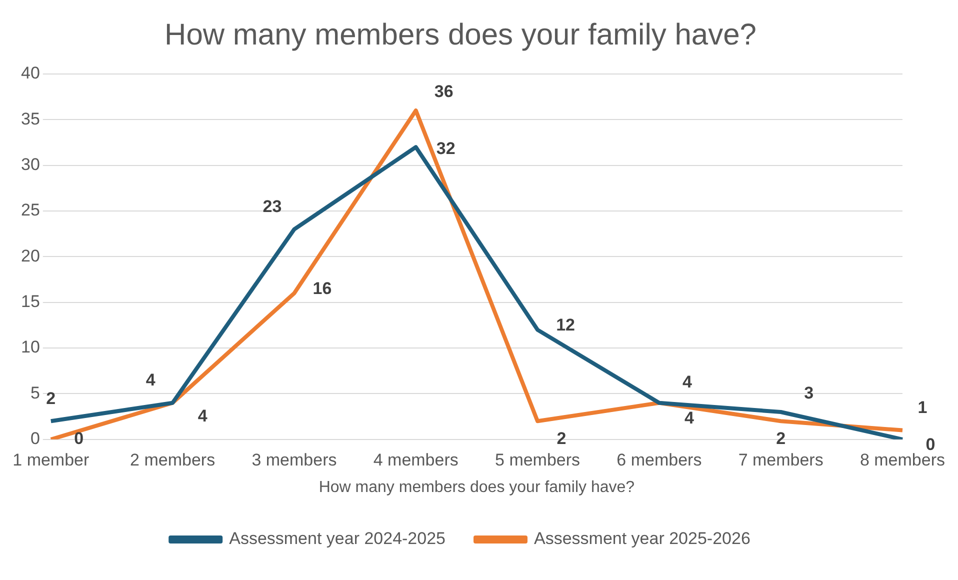  What do you see at coordinates (460, 35) in the screenshot?
I see `chart-title: How many members does your family have?` at bounding box center [460, 35].